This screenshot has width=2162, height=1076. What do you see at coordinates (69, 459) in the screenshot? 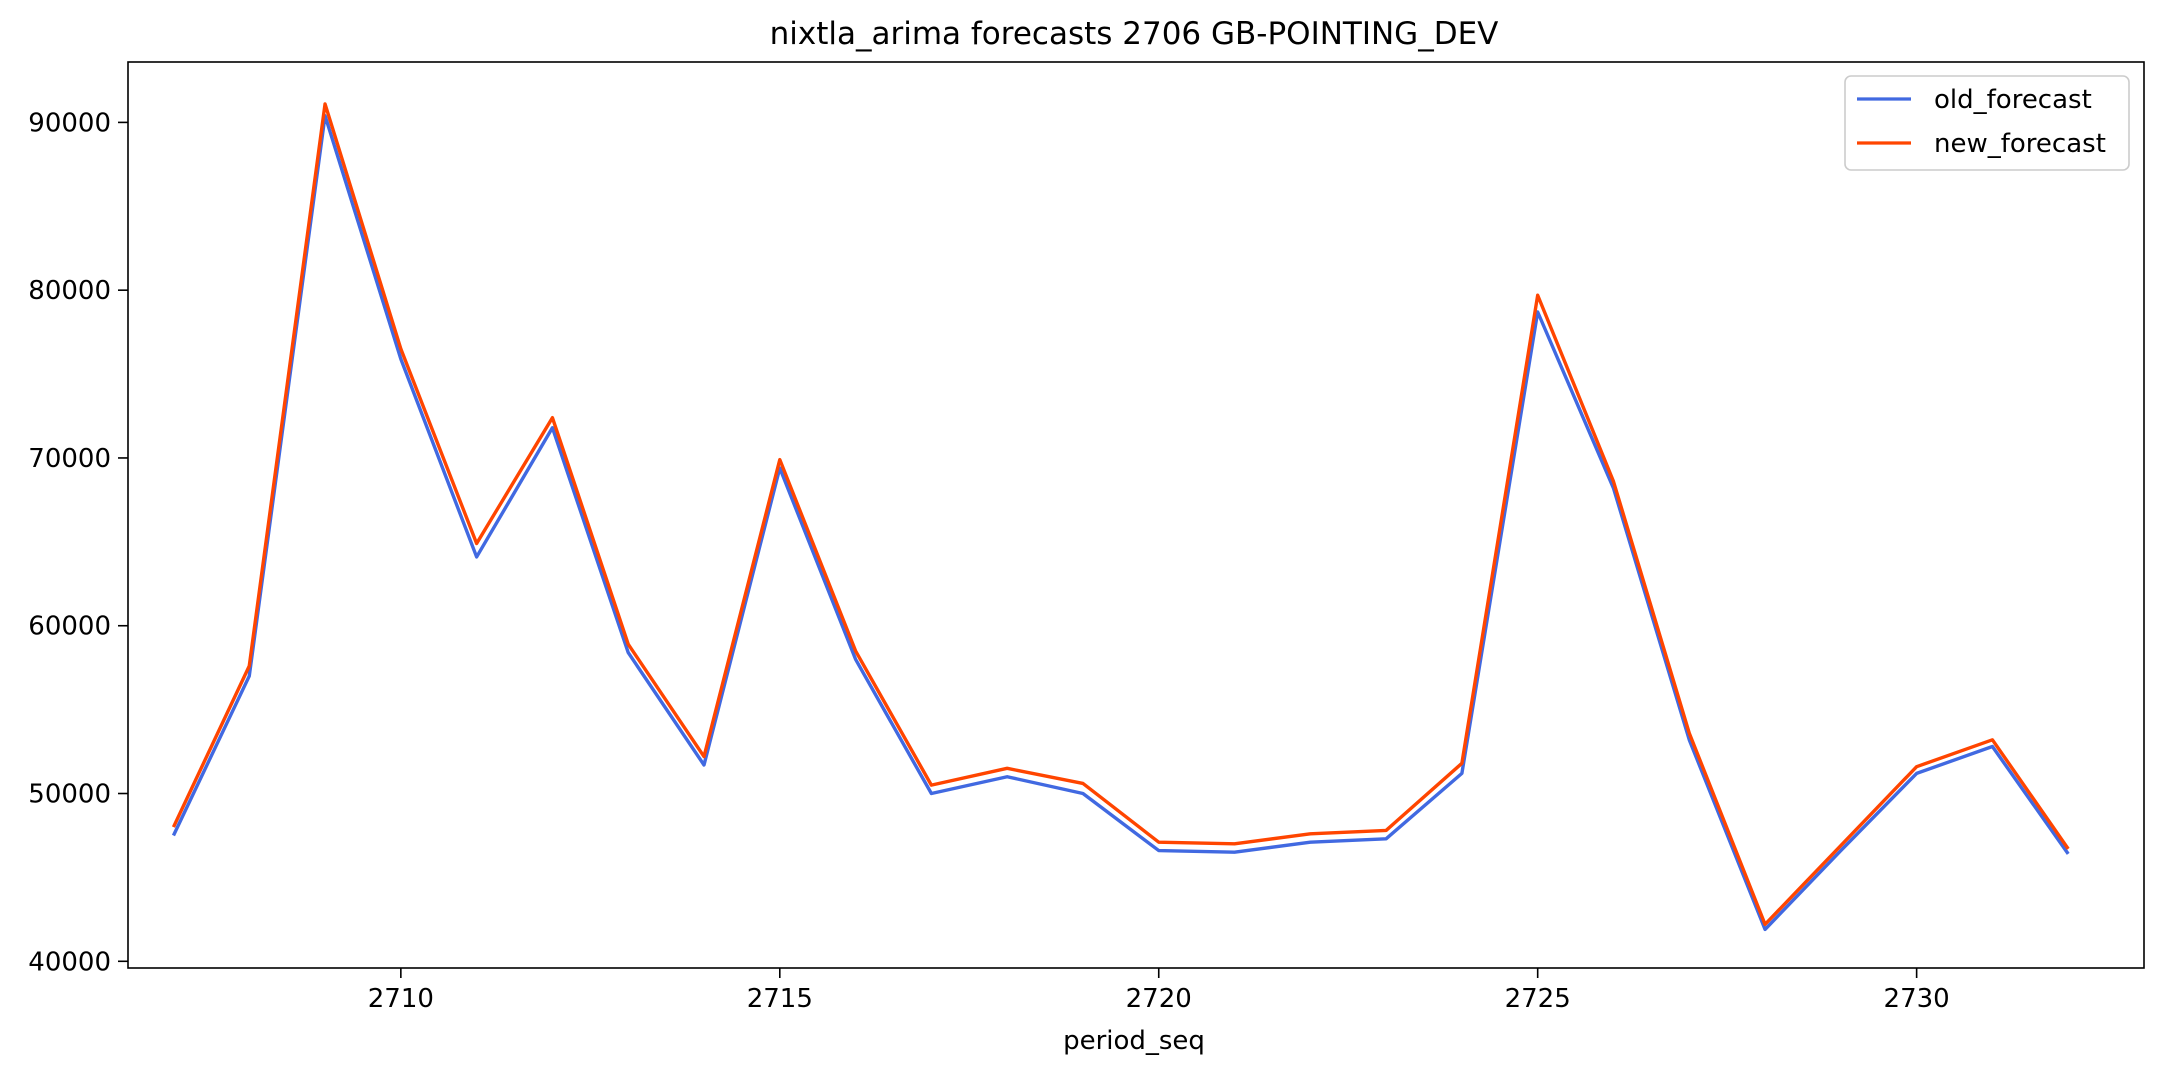
I see `y-tick-label: 70000` at bounding box center [69, 459].